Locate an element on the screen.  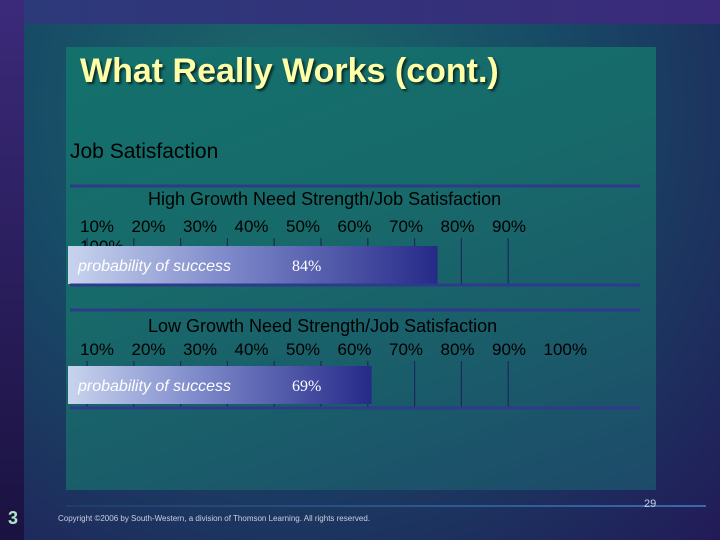
chart-1-tick-label: 50% is located at coordinates (303, 226).